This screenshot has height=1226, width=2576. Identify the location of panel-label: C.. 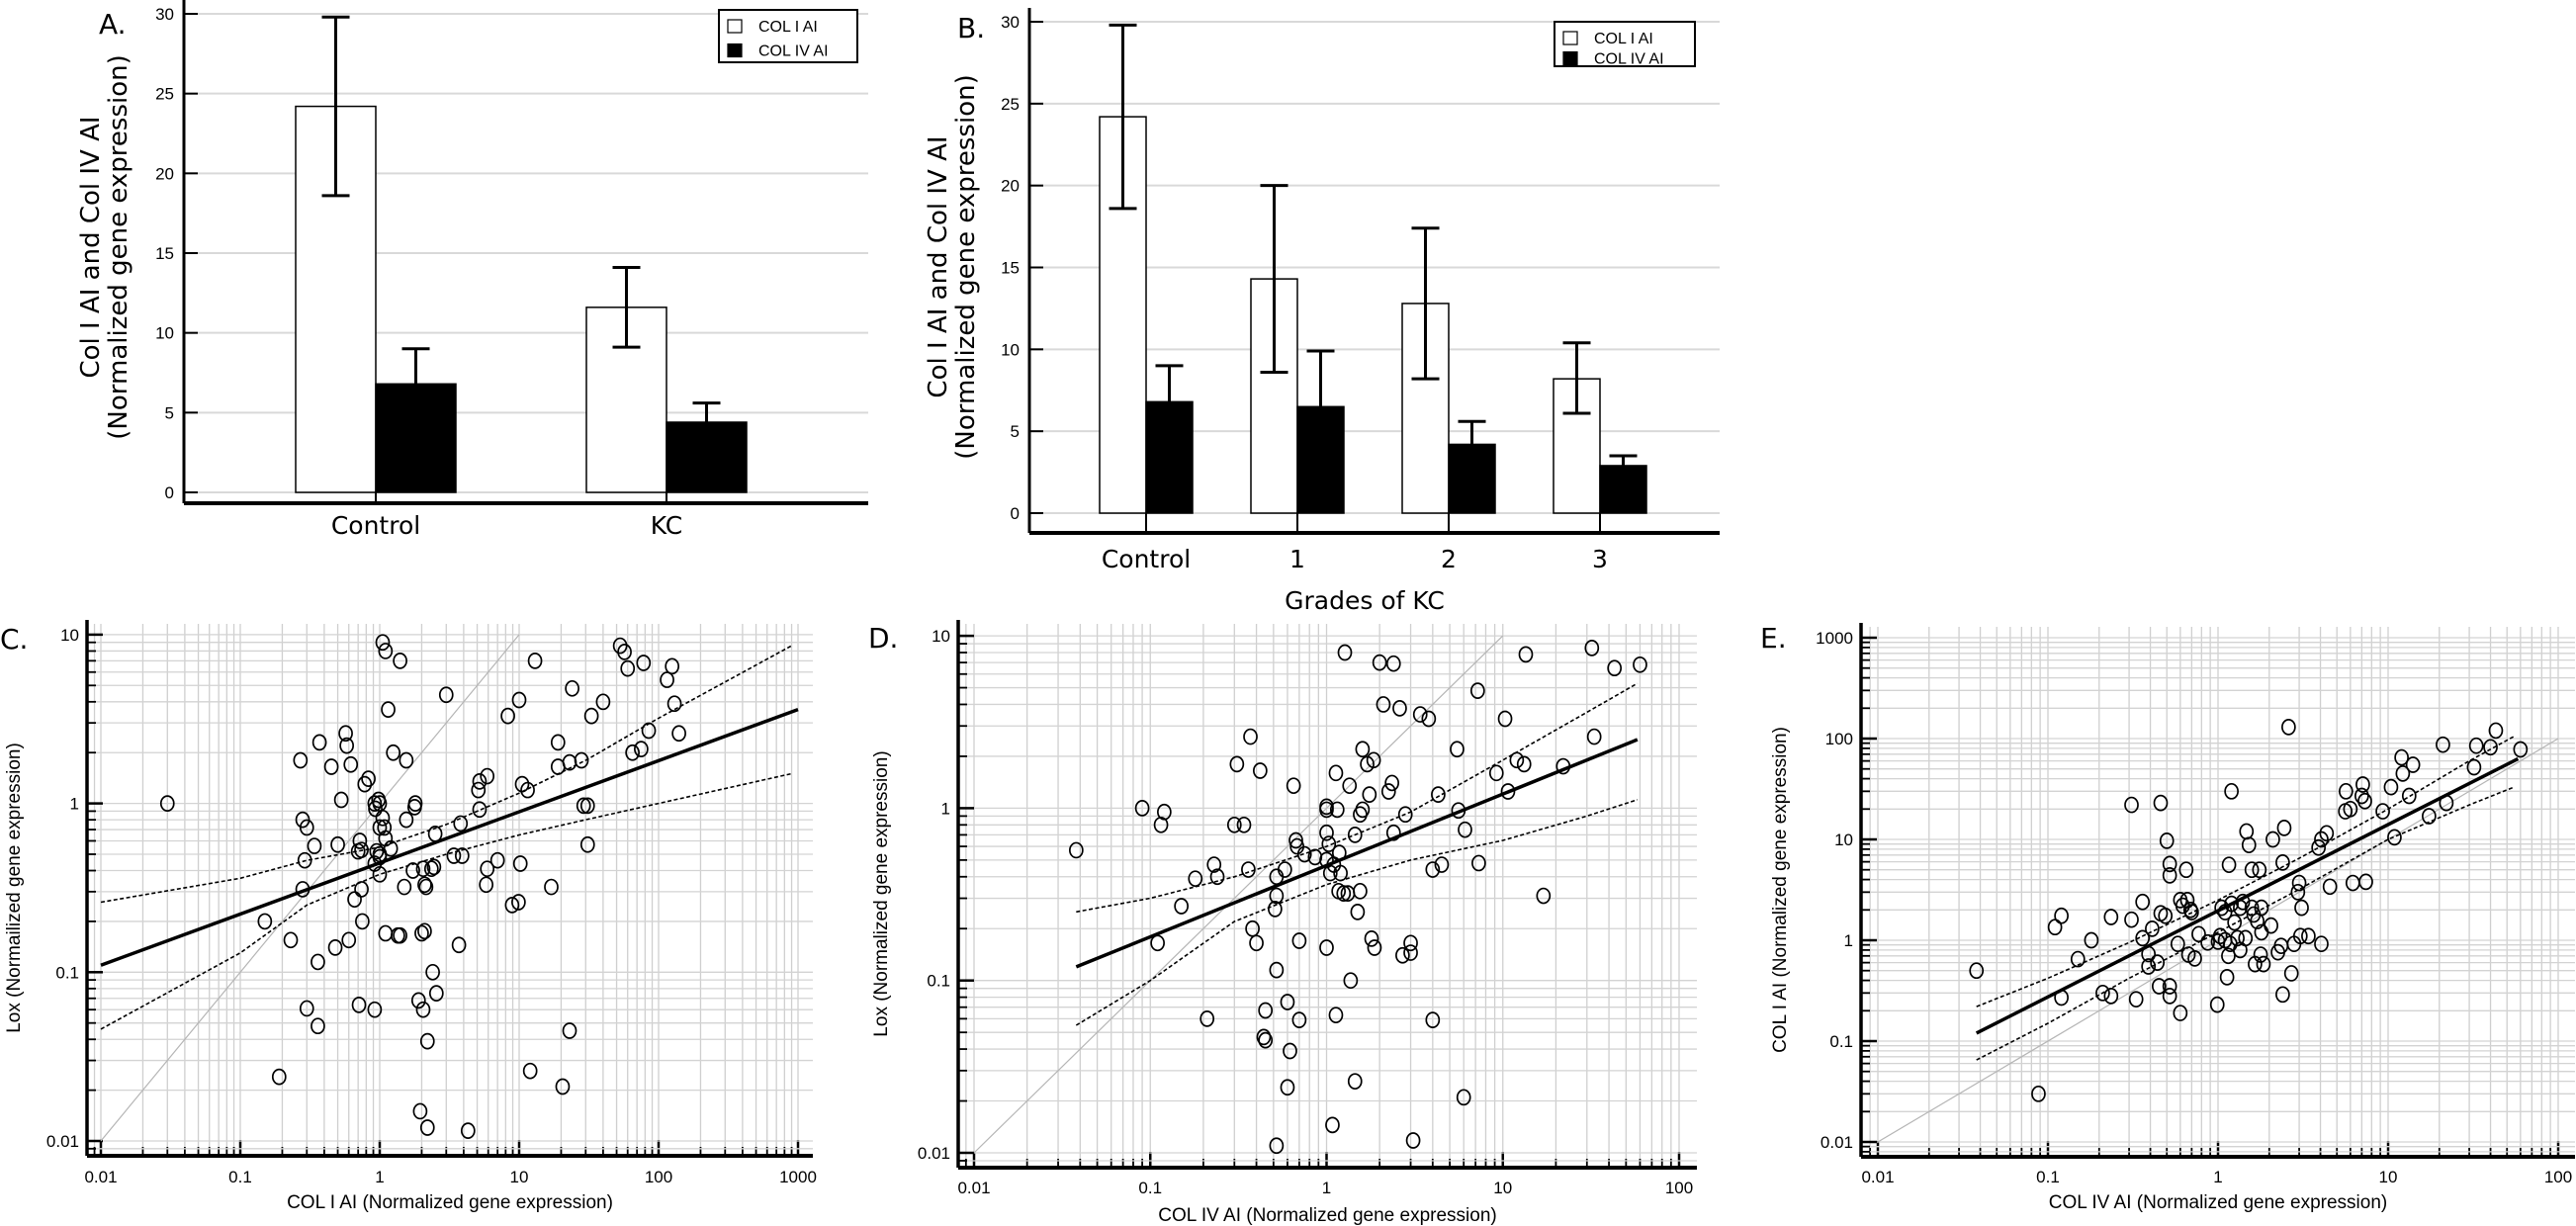
(14, 639).